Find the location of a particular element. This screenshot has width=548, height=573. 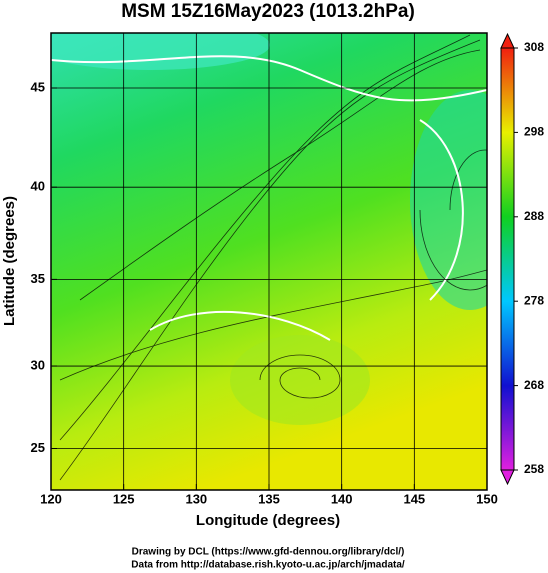

x-axis-label: Longitude (degrees) is located at coordinates (268, 520).